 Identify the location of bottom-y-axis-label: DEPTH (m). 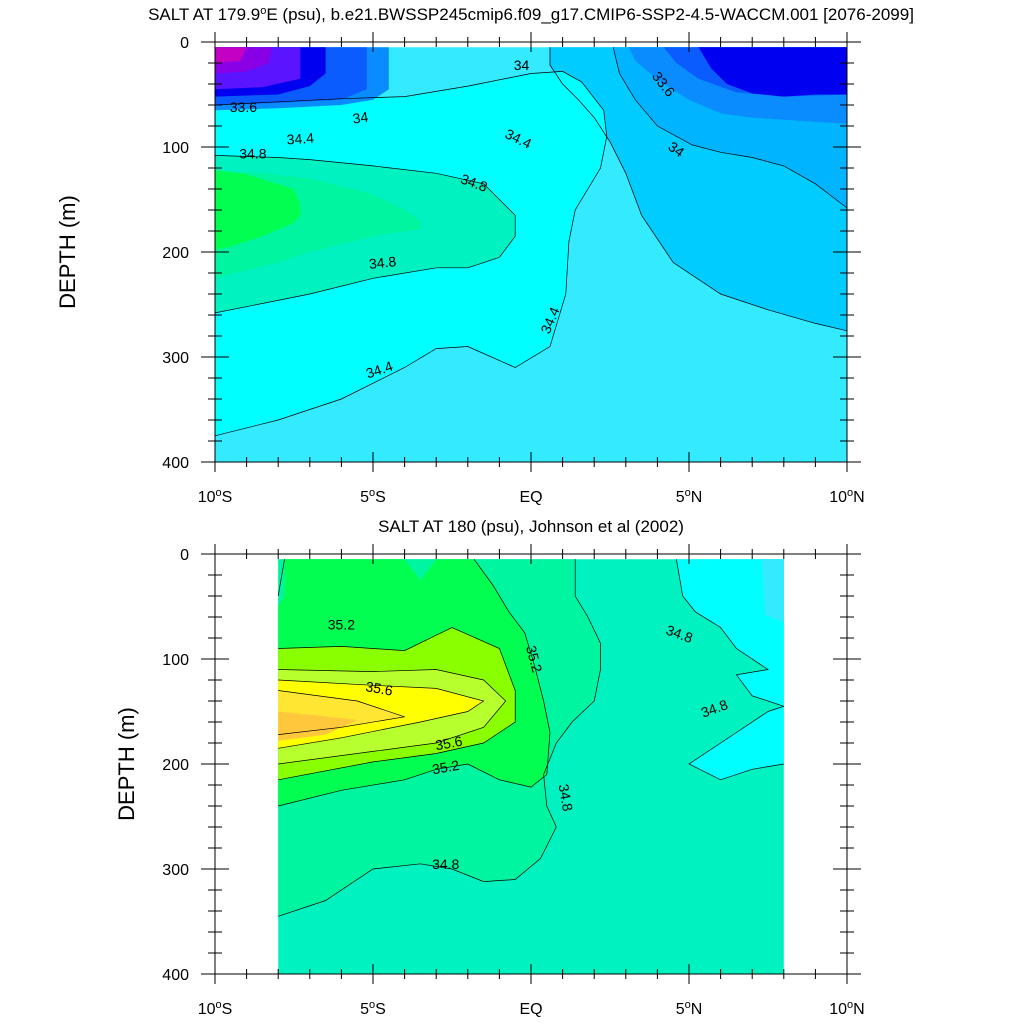
(126, 764).